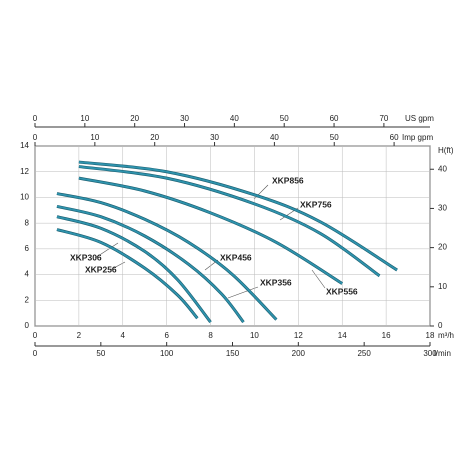 The image size is (475, 475). Describe the element at coordinates (299, 353) in the screenshot. I see `axis-tick-label: 200` at that location.